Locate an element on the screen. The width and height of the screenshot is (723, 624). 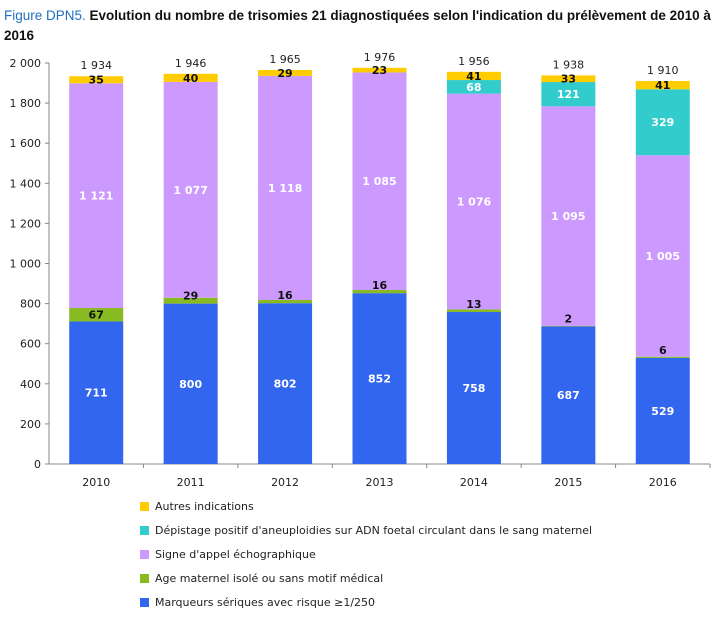
data-label: 13 is located at coordinates (473, 304).